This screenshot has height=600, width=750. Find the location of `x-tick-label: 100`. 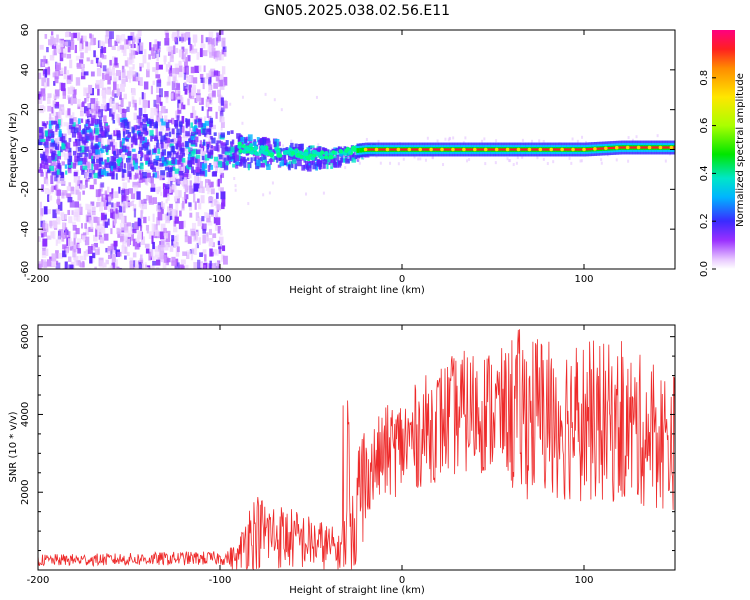

x-tick-label: 100 is located at coordinates (583, 580).